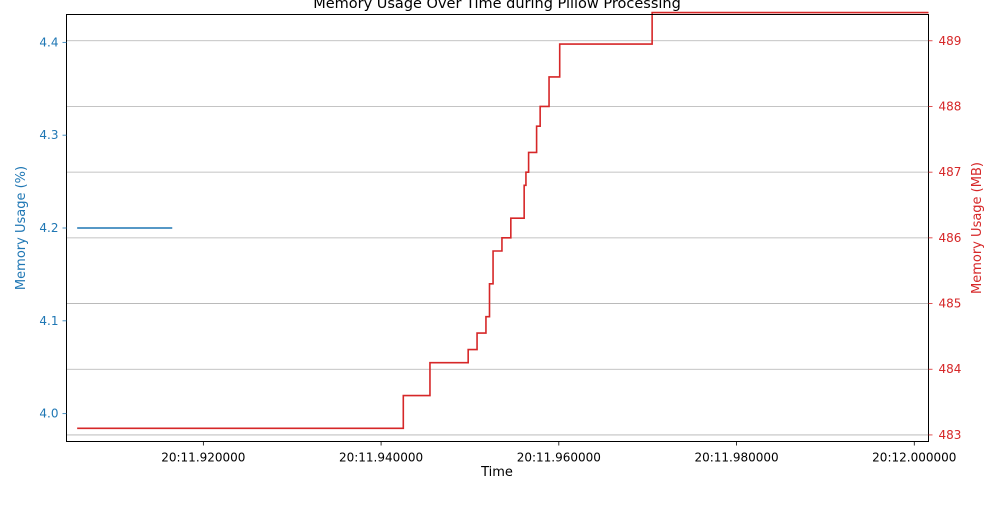 Image resolution: width=1000 pixels, height=505 pixels. I want to click on x-tick-label-2: 20:11.960000, so click(559, 458).